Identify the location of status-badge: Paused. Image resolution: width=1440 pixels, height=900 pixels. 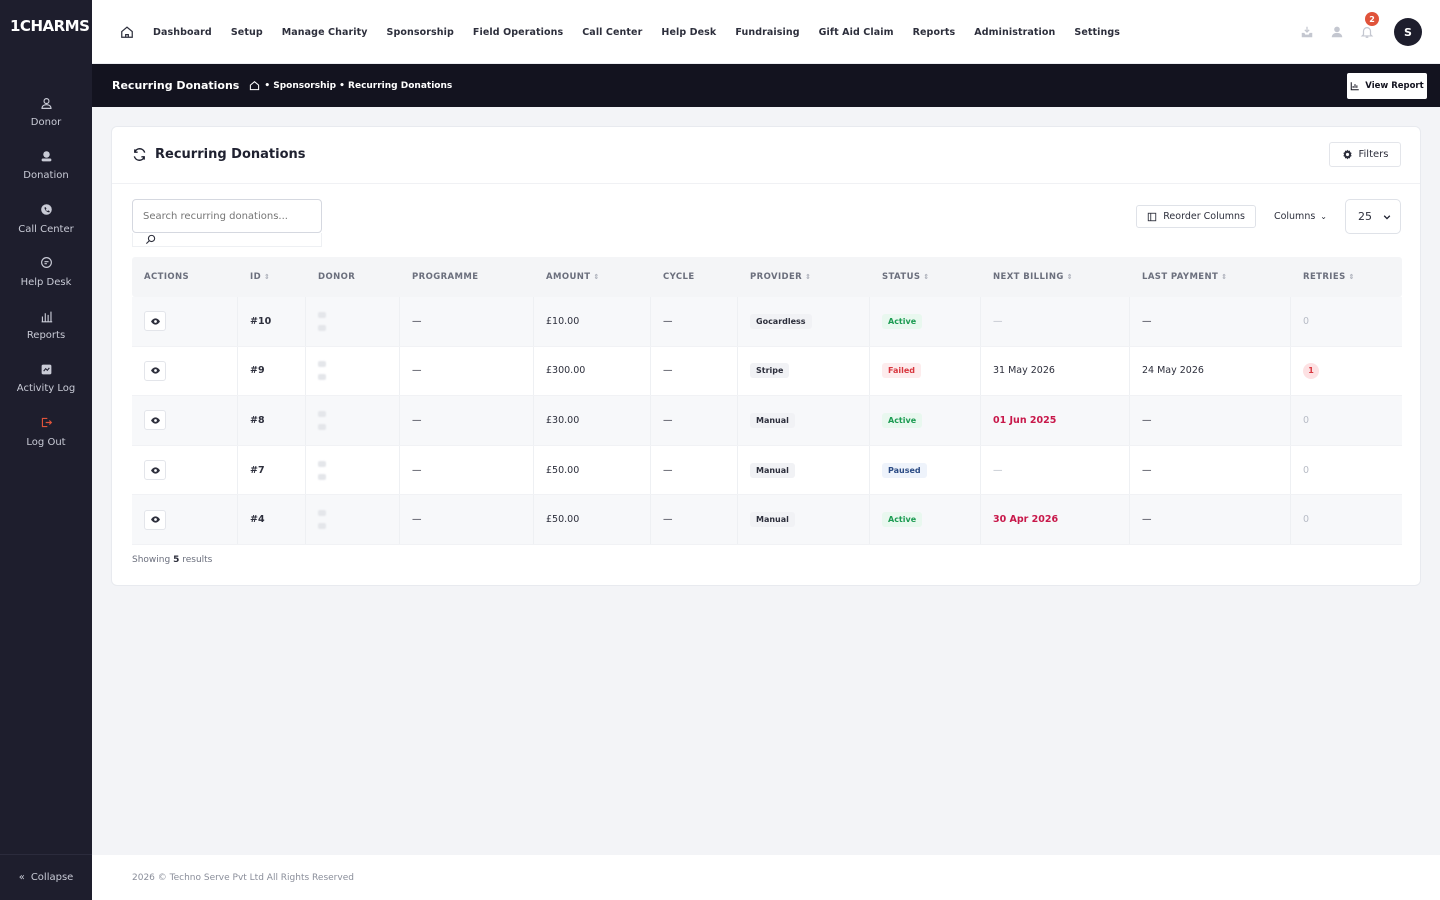
(904, 470).